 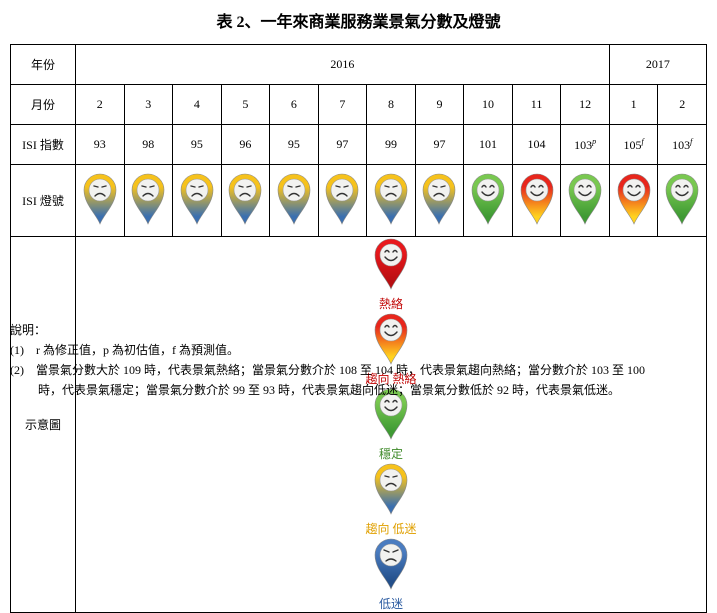 What do you see at coordinates (390, 304) in the screenshot?
I see `bubble: 熱絡` at bounding box center [390, 304].